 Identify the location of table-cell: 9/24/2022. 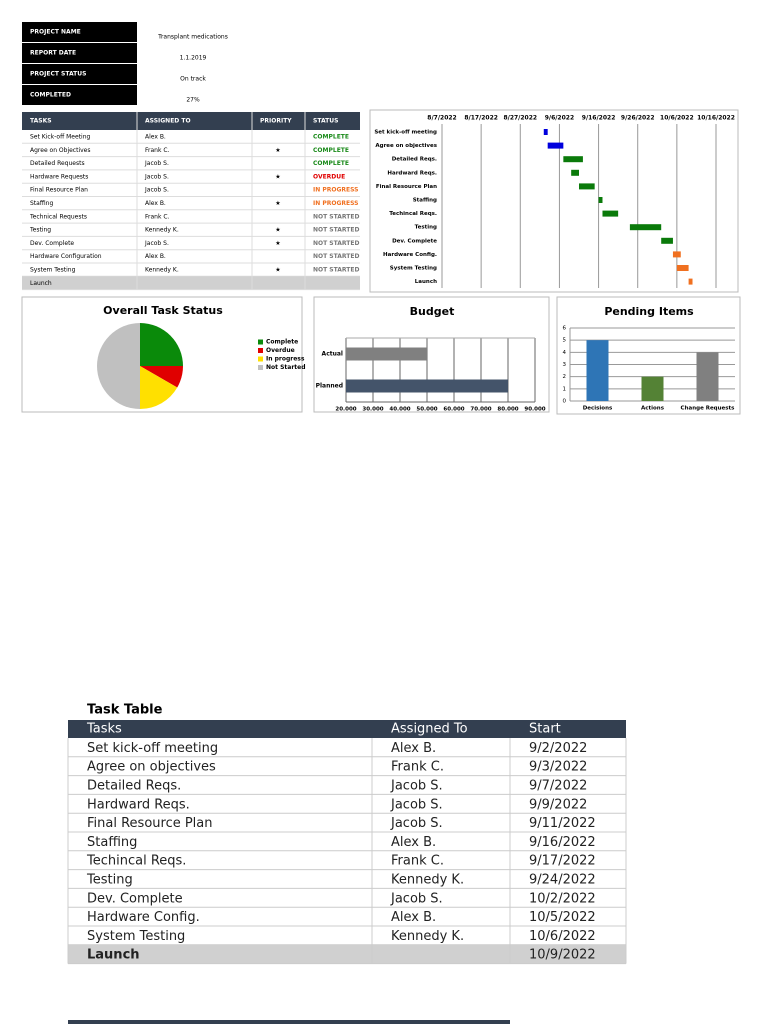
(562, 880).